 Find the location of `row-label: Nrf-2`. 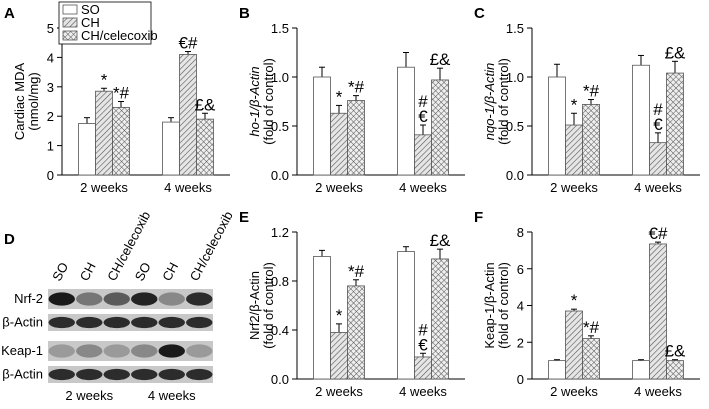

row-label: Nrf-2 is located at coordinates (28, 298).